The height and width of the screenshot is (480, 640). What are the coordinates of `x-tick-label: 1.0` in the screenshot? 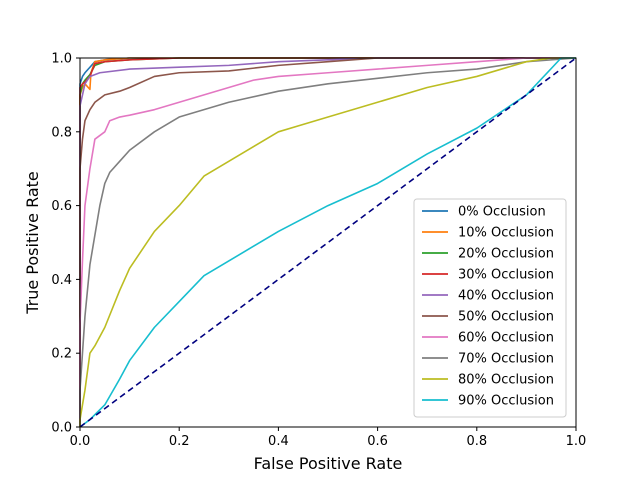 It's located at (576, 441).